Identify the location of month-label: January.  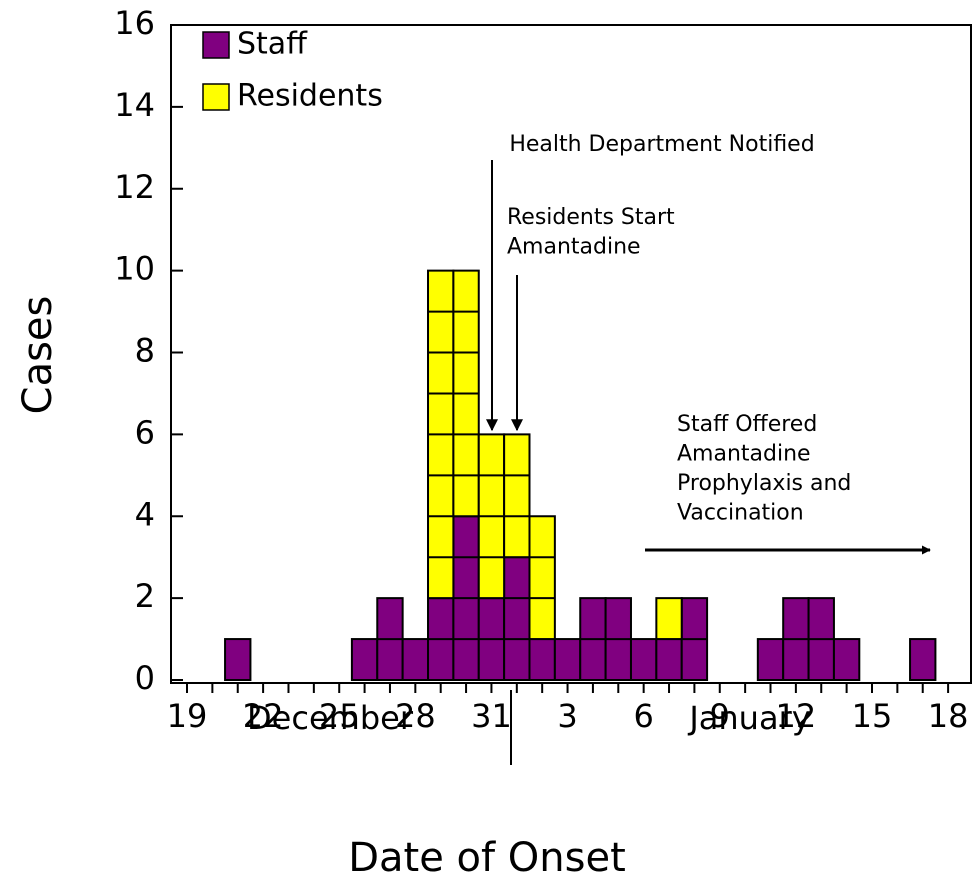
(748, 718).